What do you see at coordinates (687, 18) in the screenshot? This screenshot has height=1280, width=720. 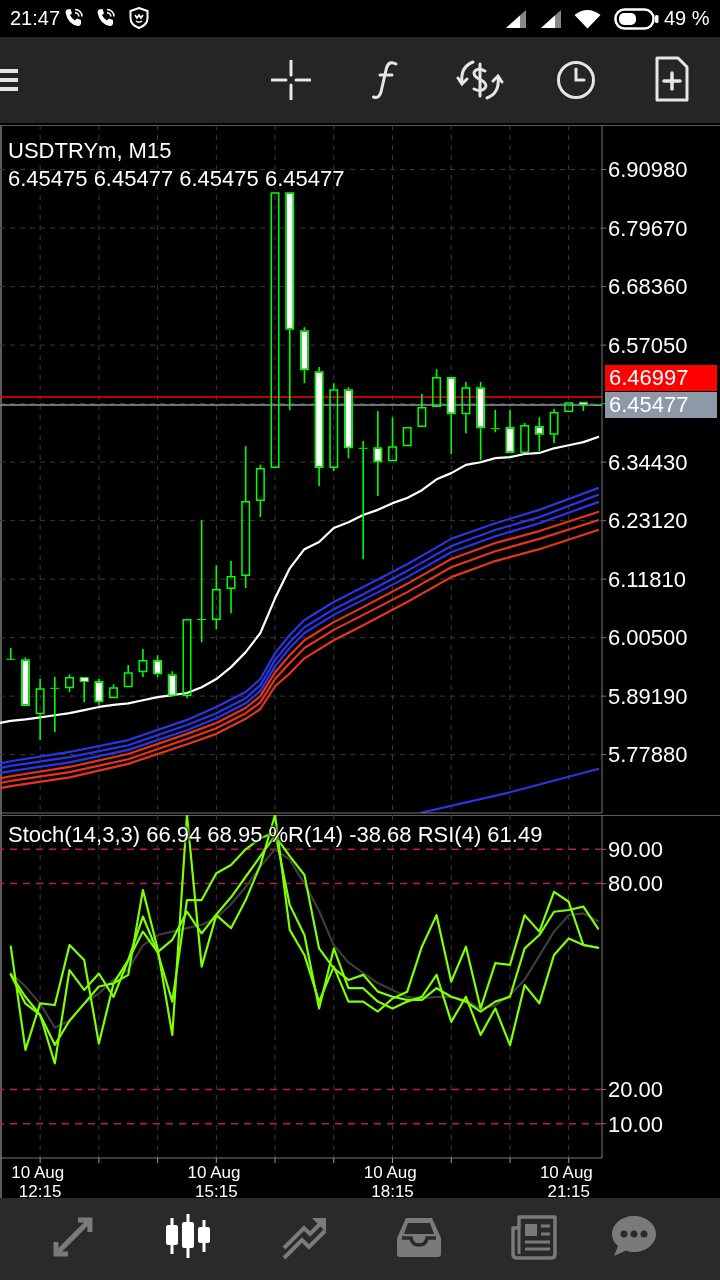 I see `text: 49 %` at bounding box center [687, 18].